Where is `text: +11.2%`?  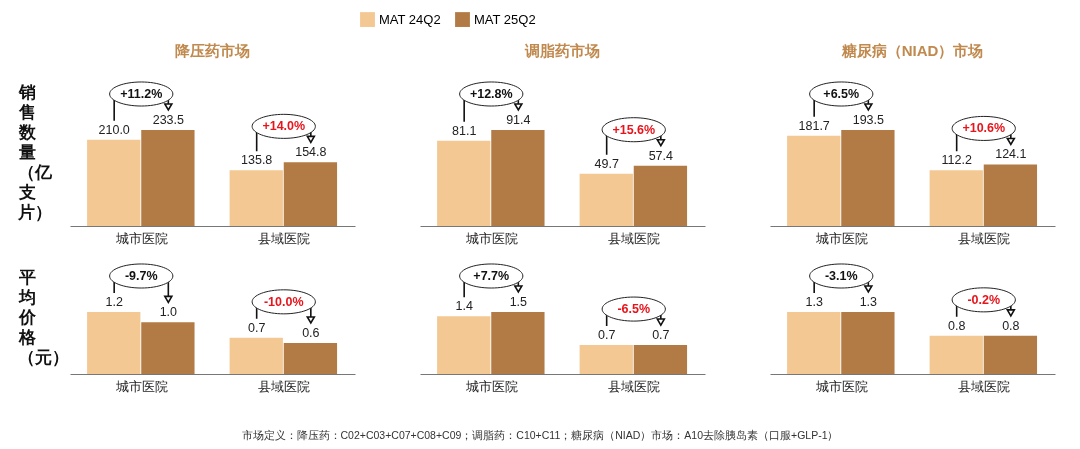
text: +11.2% is located at coordinates (141, 94).